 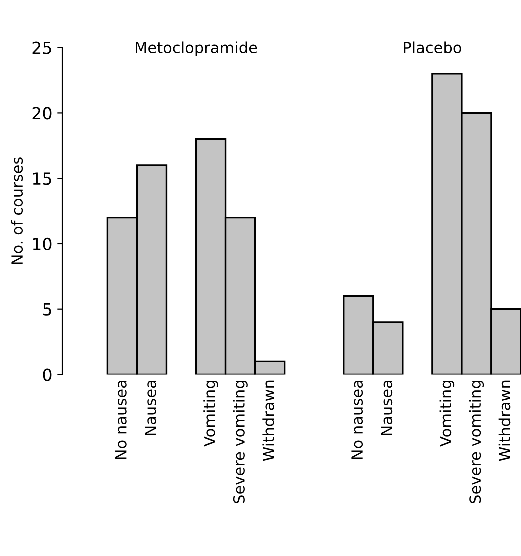 I want to click on y-tick-label: 20, so click(x=42, y=113).